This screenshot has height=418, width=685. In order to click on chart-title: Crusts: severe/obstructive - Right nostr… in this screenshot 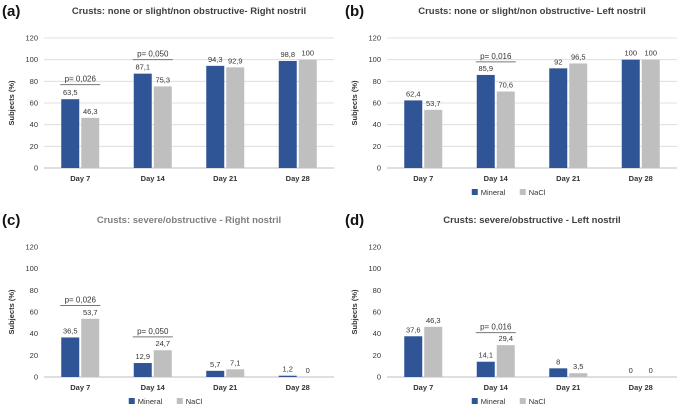, I will do `click(189, 220)`.